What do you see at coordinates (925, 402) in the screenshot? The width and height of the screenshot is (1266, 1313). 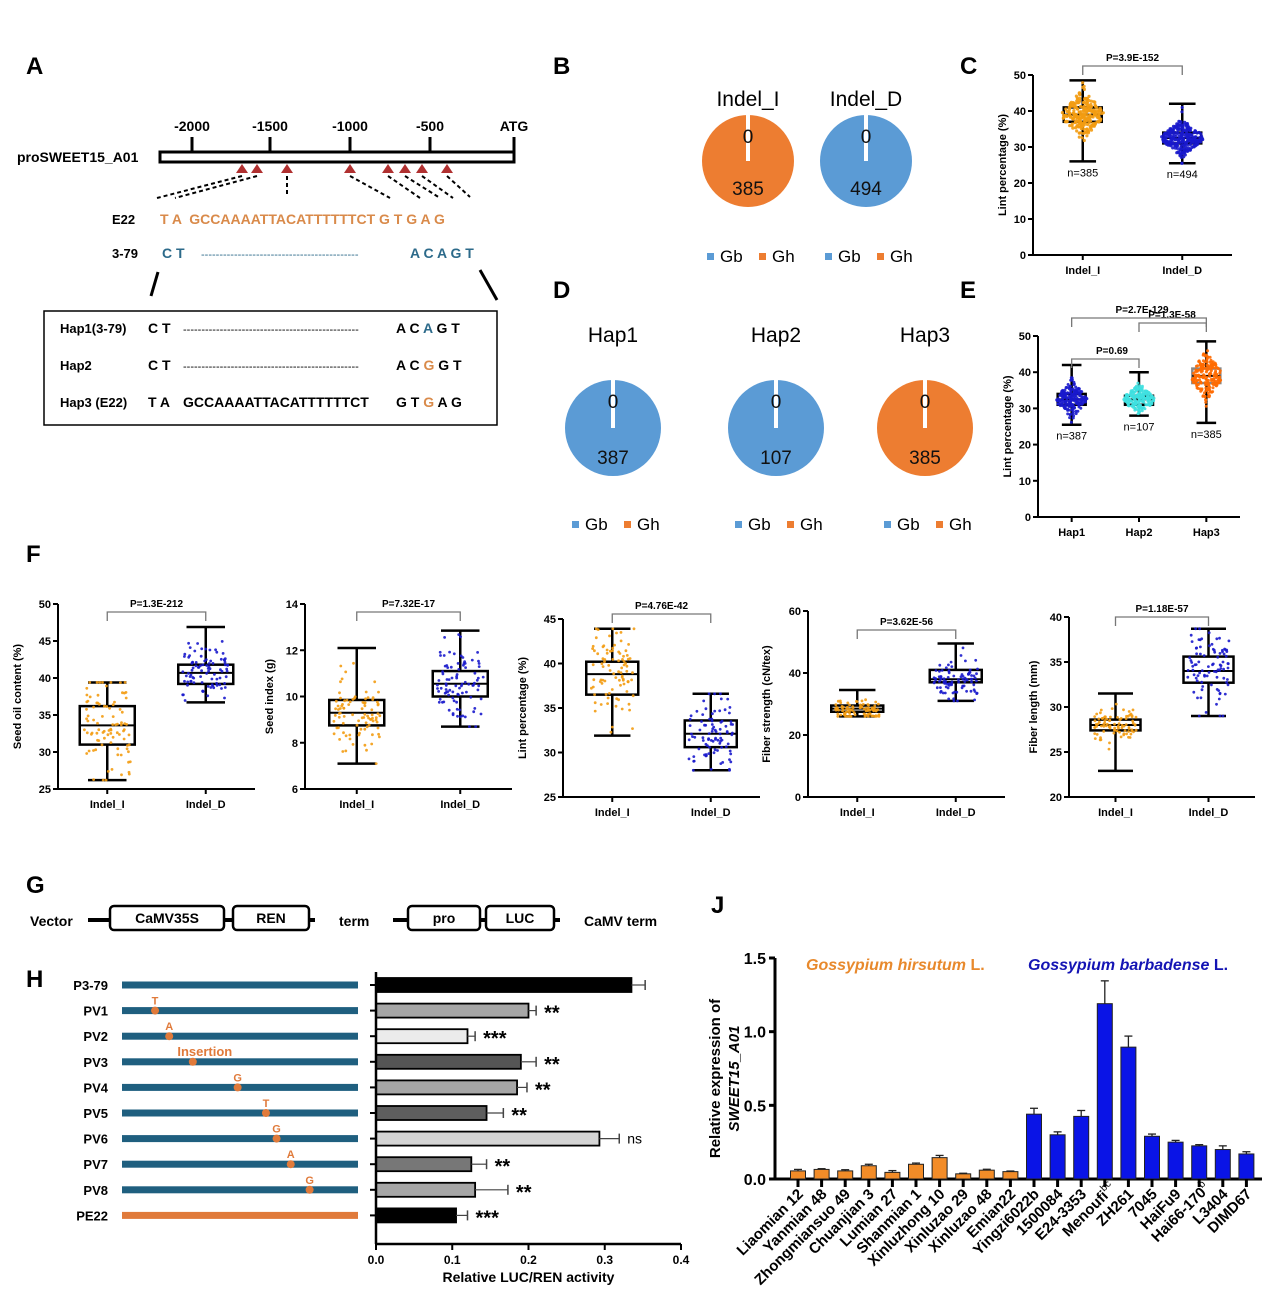 I see `pie-label-zero: 0` at bounding box center [925, 402].